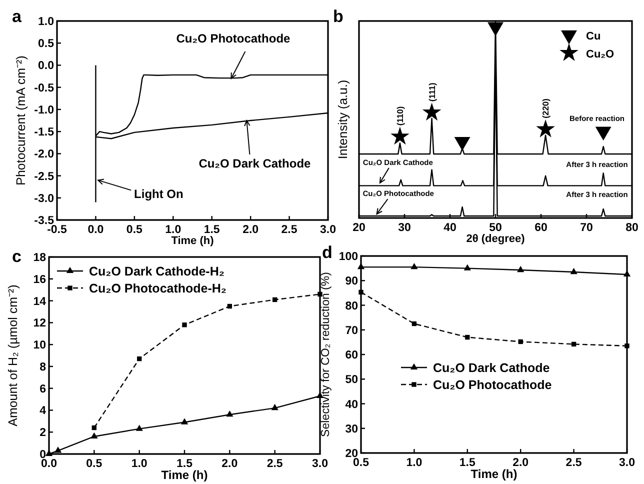 The image size is (644, 484). I want to click on legend-label: Cu₂O Photocathode-H₂, so click(157, 289).